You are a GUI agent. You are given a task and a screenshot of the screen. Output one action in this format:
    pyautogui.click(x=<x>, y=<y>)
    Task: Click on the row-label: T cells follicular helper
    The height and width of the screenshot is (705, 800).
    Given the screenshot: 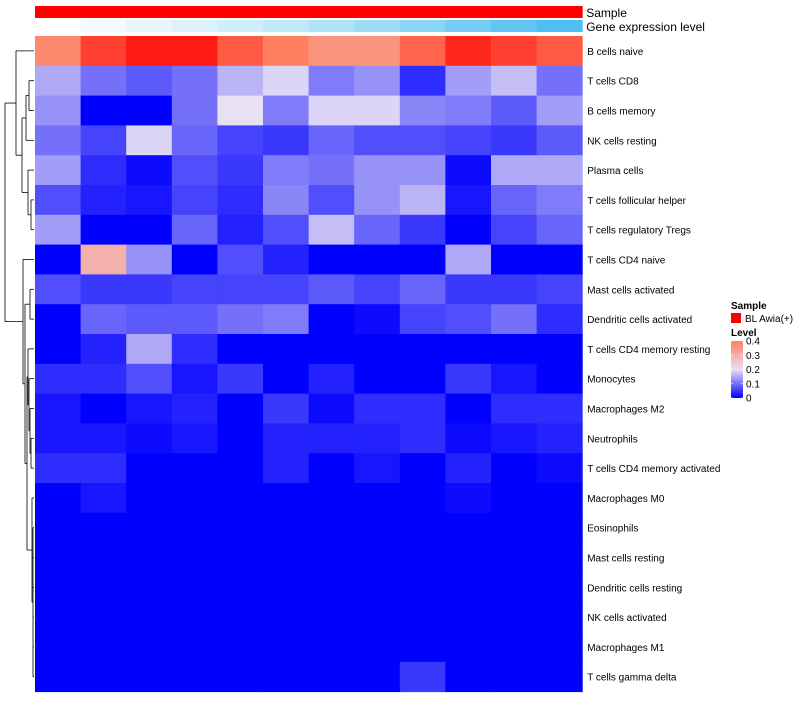 What is the action you would take?
    pyautogui.click(x=636, y=201)
    